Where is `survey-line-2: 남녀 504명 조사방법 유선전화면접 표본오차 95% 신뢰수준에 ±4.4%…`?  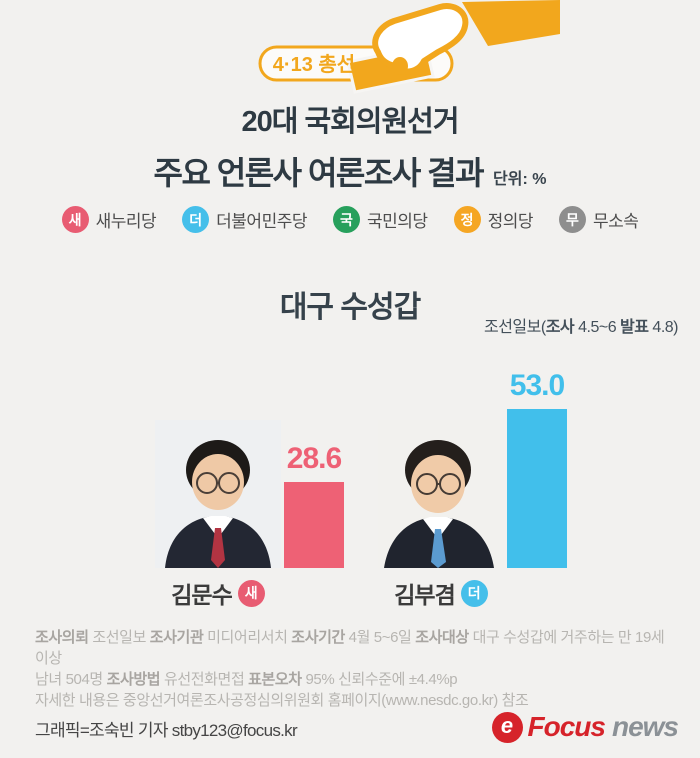 survey-line-2: 남녀 504명 조사방법 유선전화면접 표본오차 95% 신뢰수준에 ±4.4%… is located at coordinates (246, 679).